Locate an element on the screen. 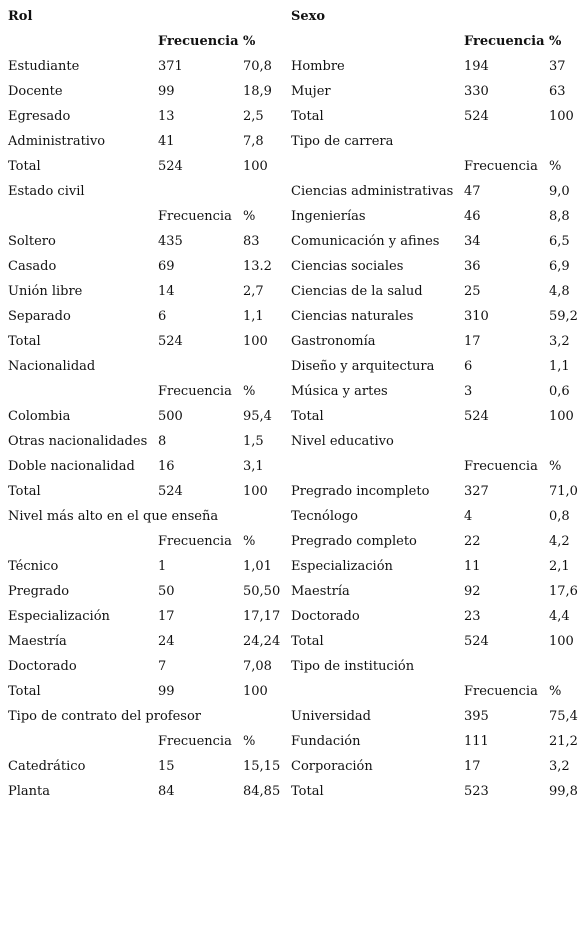 The height and width of the screenshot is (927, 588). row-percent: 1,01 is located at coordinates (257, 566).